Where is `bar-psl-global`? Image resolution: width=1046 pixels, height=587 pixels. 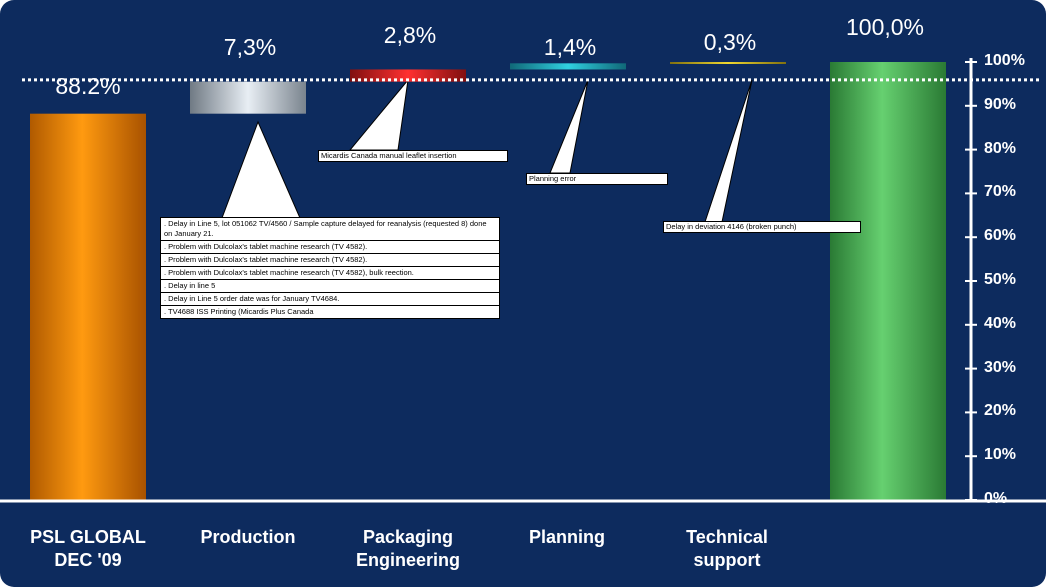 bar-psl-global is located at coordinates (88, 307).